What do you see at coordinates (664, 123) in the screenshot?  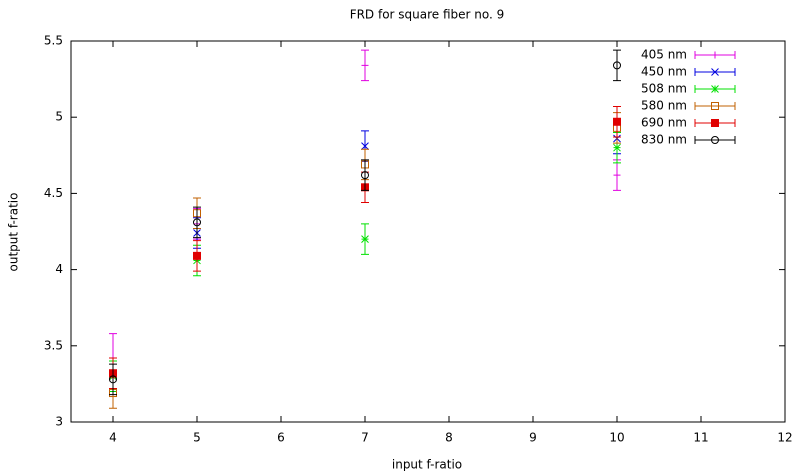 I see `legend-label: 690 nm` at bounding box center [664, 123].